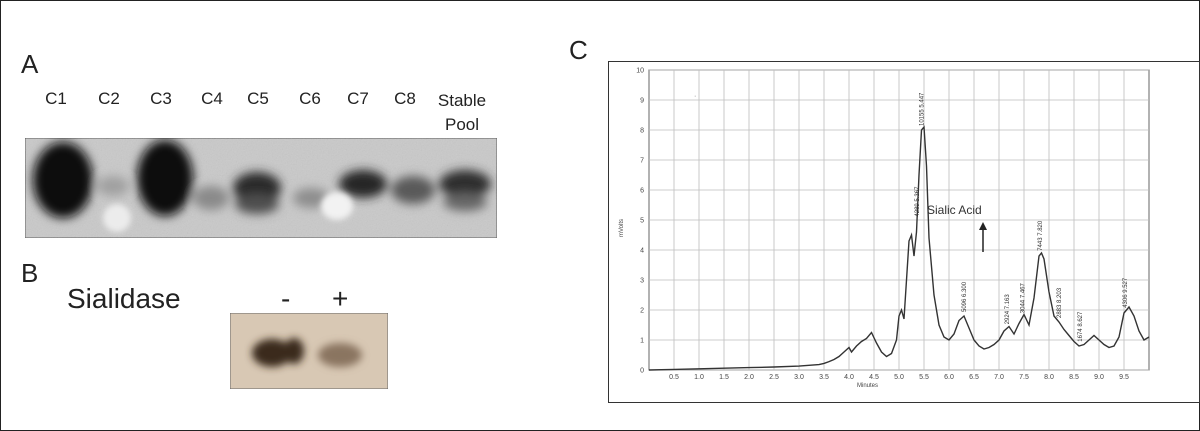 The image size is (1200, 431). Describe the element at coordinates (165, 178) in the screenshot. I see `band-c3` at that location.